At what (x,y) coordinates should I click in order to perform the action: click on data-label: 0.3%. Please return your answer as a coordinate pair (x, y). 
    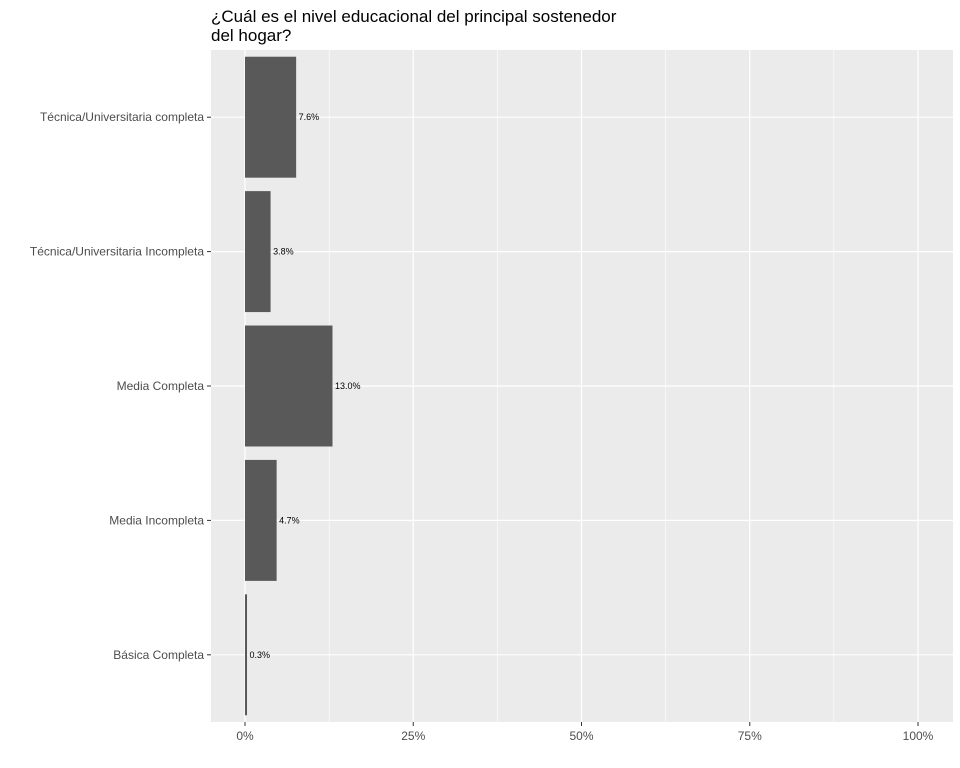
    Looking at the image, I should click on (260, 655).